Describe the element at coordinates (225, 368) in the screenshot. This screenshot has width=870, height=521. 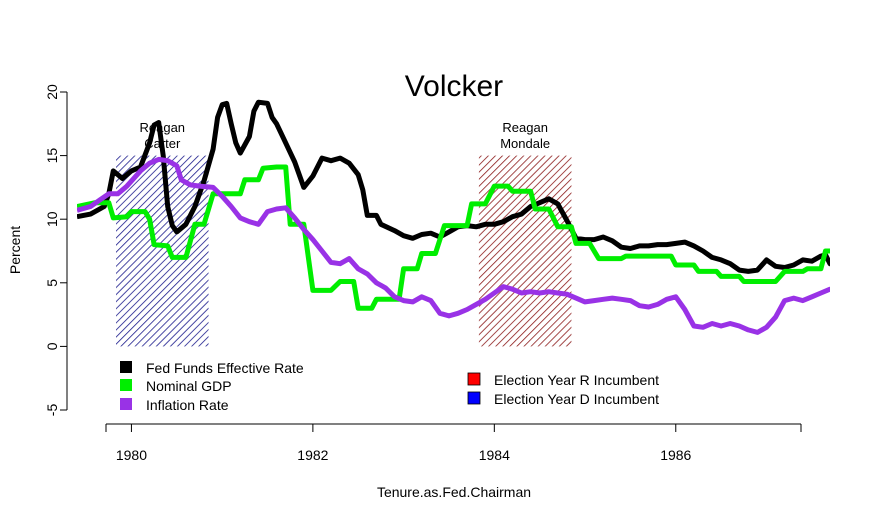
I see `legend-label-fed-funds: Fed Funds Effective Rate` at that location.